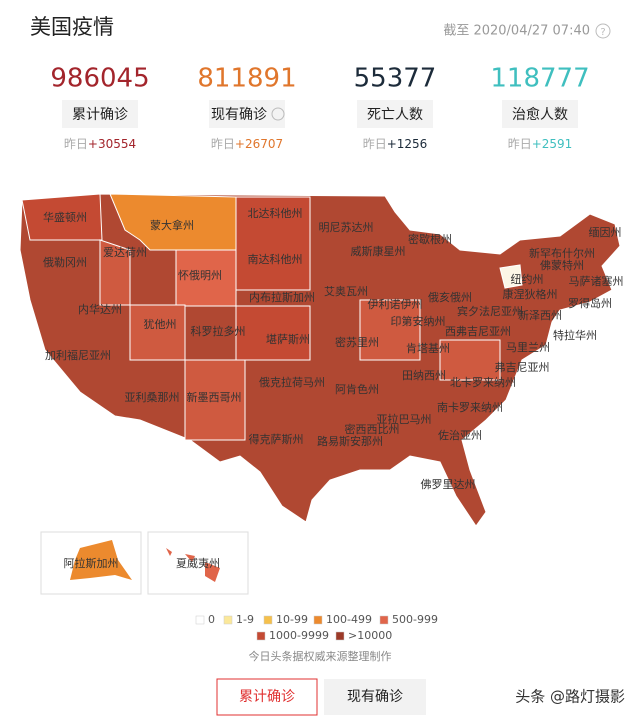 The height and width of the screenshot is (722, 640). I want to click on legend-label: 500-999, so click(415, 619).